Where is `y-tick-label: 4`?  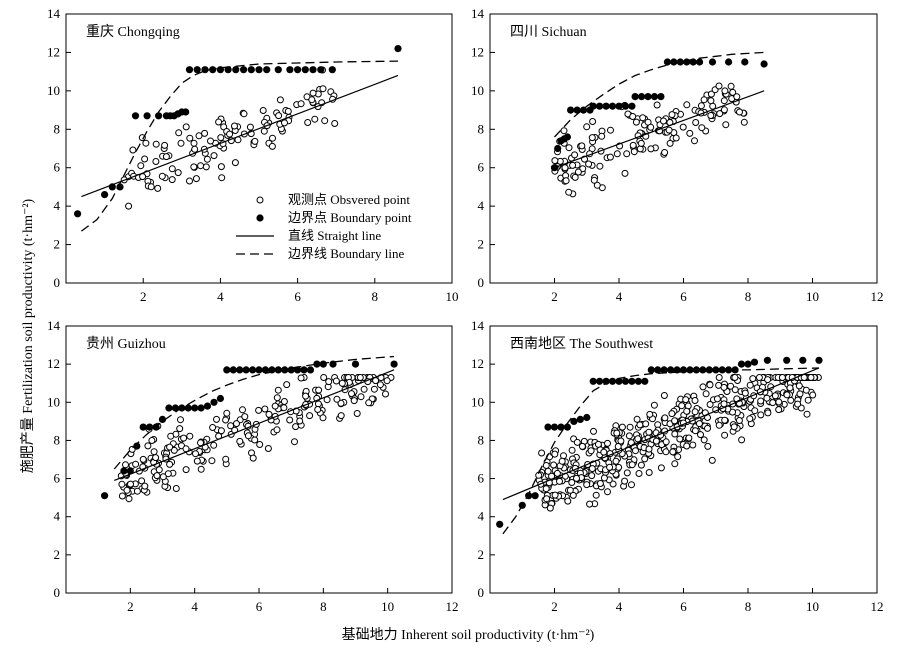 y-tick-label: 4 is located at coordinates (57, 516).